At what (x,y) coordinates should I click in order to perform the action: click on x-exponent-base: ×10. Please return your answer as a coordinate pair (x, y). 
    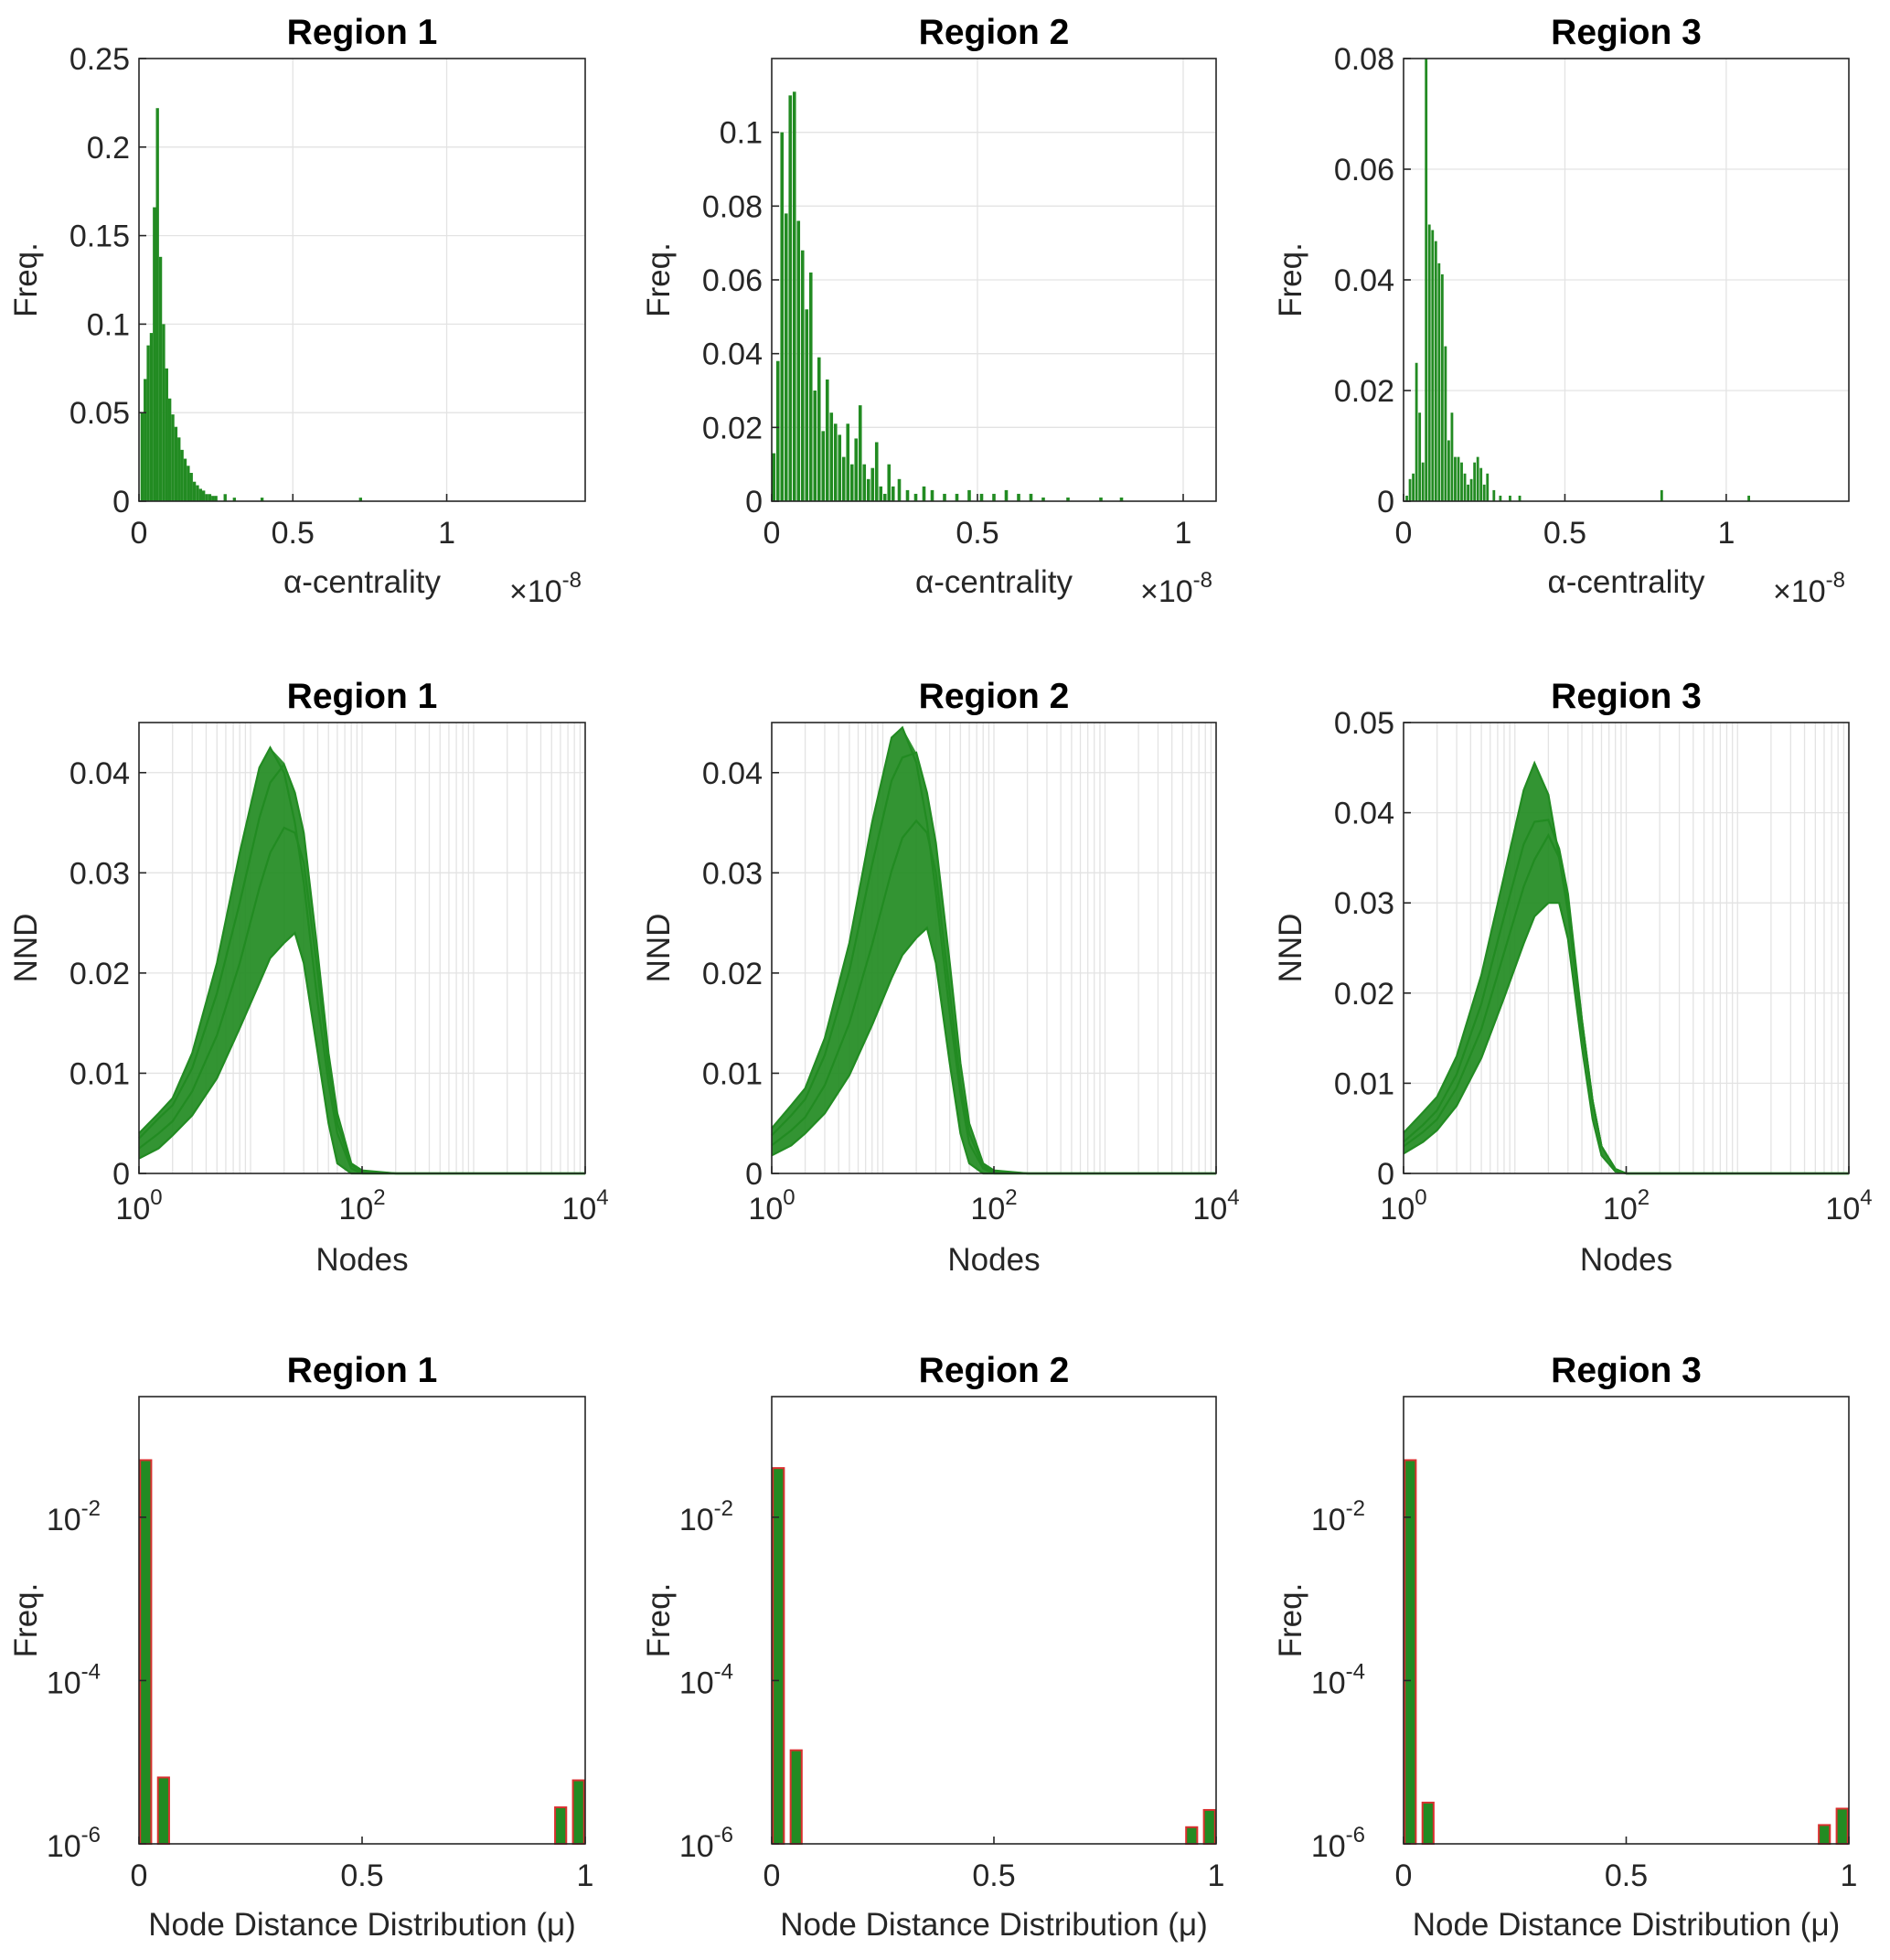
    Looking at the image, I should click on (1166, 591).